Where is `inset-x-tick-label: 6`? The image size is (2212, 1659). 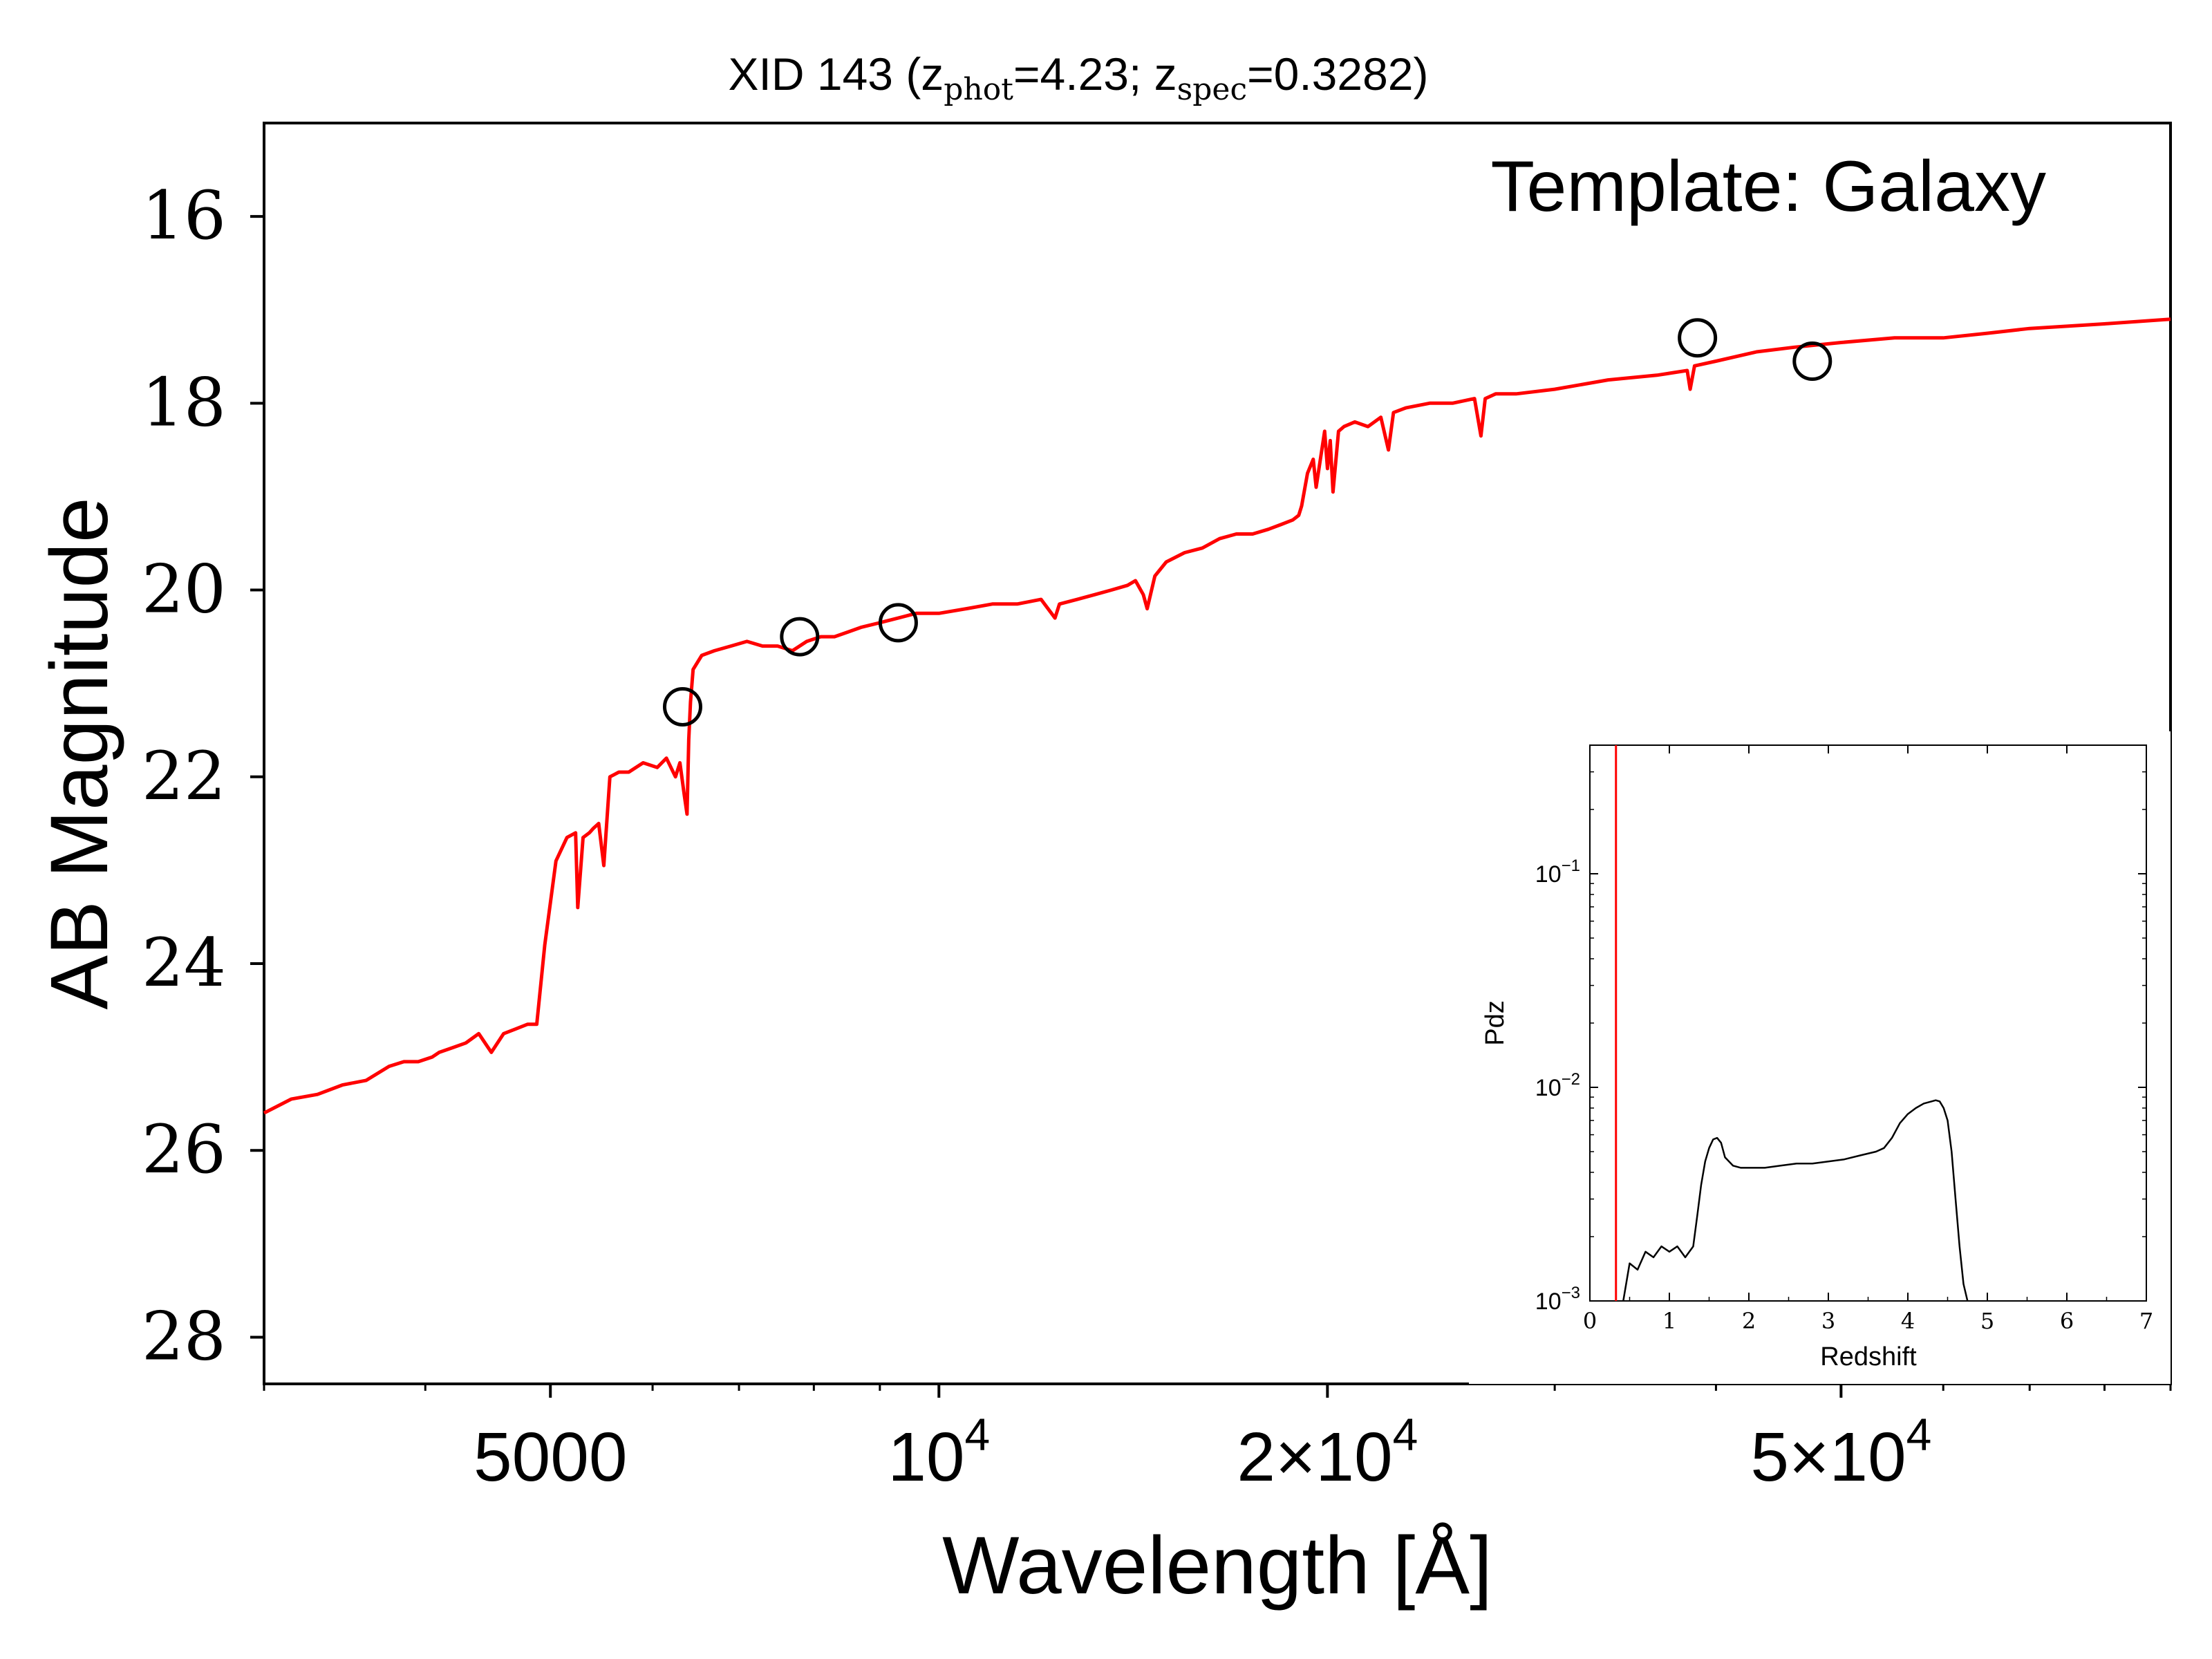
inset-x-tick-label: 6 is located at coordinates (2067, 1321).